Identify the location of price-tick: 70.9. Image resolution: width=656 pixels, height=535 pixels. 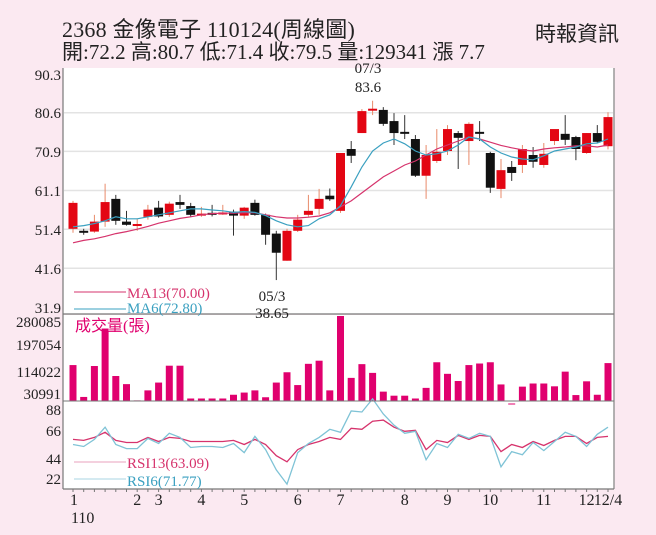
(48, 153).